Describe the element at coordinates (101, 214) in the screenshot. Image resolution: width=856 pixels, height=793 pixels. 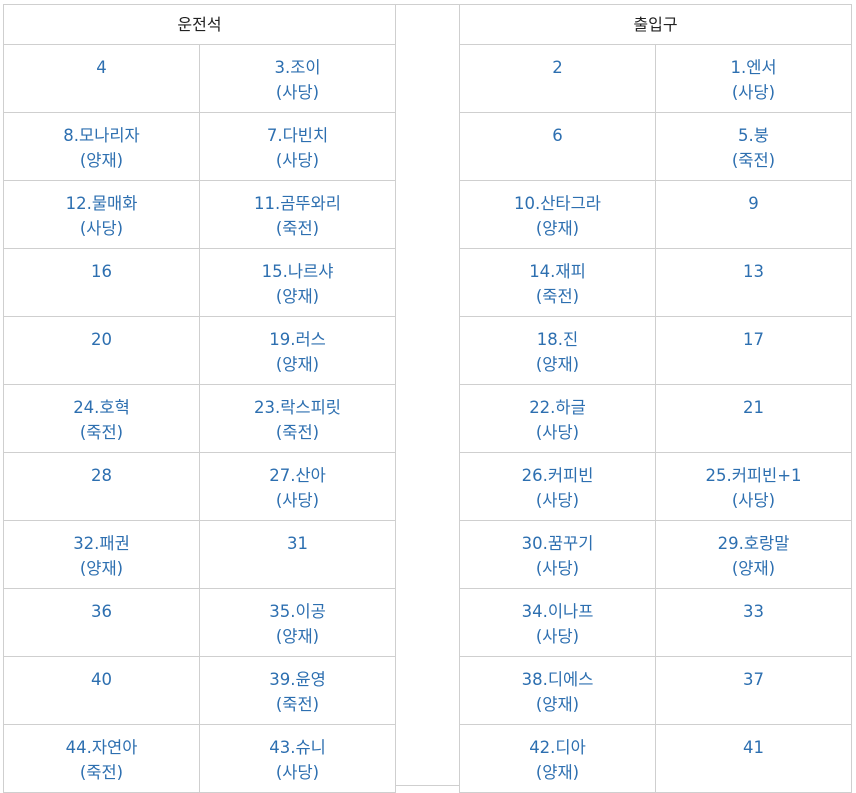
I see `seat-cell: 12.물매화 (사당)` at that location.